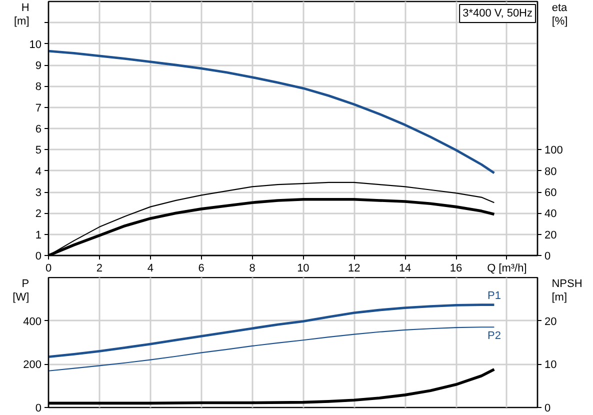 The width and height of the screenshot is (593, 415). Describe the element at coordinates (507, 268) in the screenshot. I see `x-axis-title: Q [m³/h]` at that location.